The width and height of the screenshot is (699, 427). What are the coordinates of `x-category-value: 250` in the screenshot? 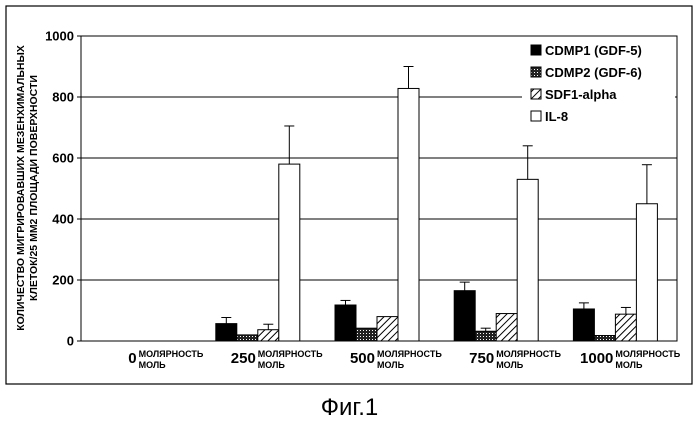 It's located at (243, 358).